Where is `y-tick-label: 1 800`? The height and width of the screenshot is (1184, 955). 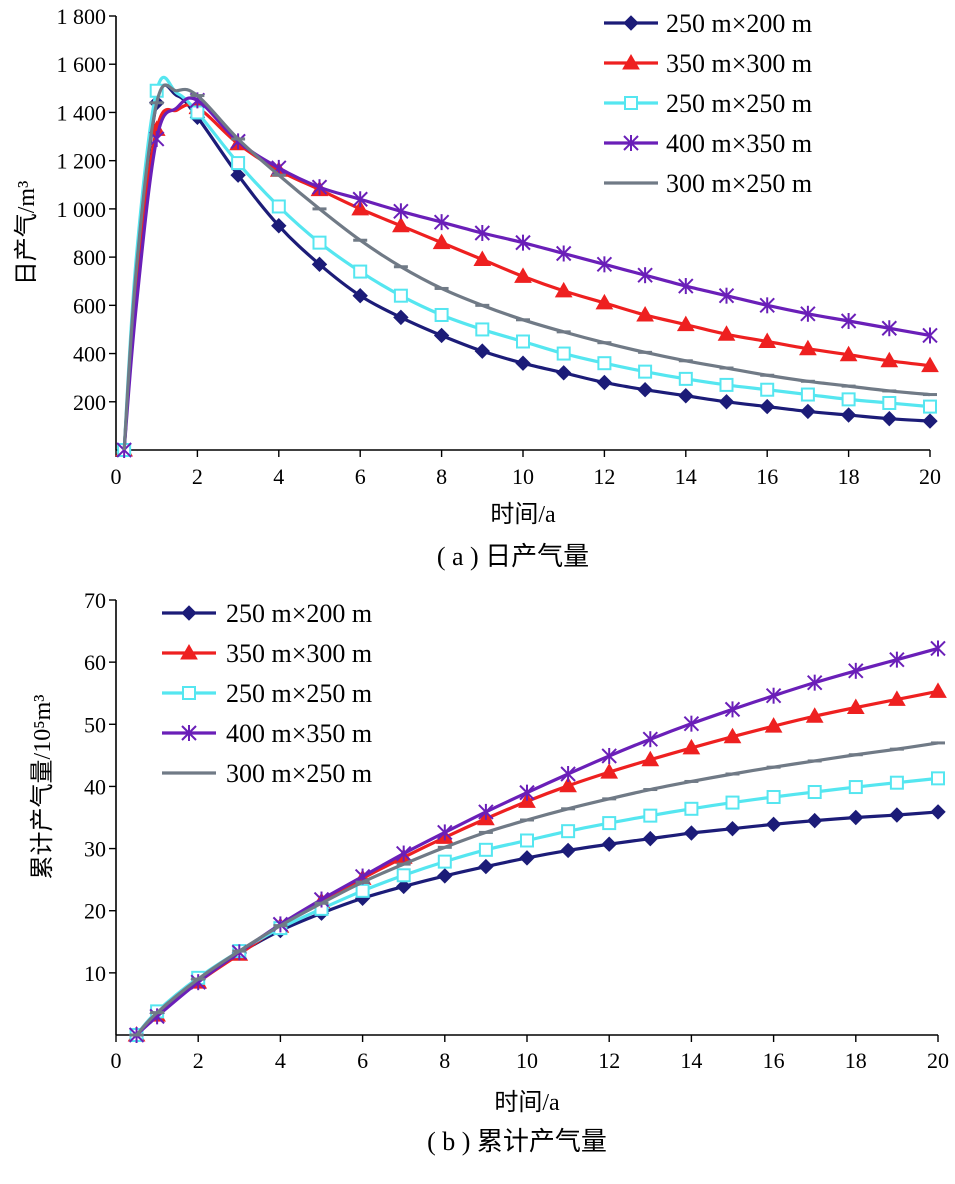 y-tick-label: 1 800 is located at coordinates (82, 16).